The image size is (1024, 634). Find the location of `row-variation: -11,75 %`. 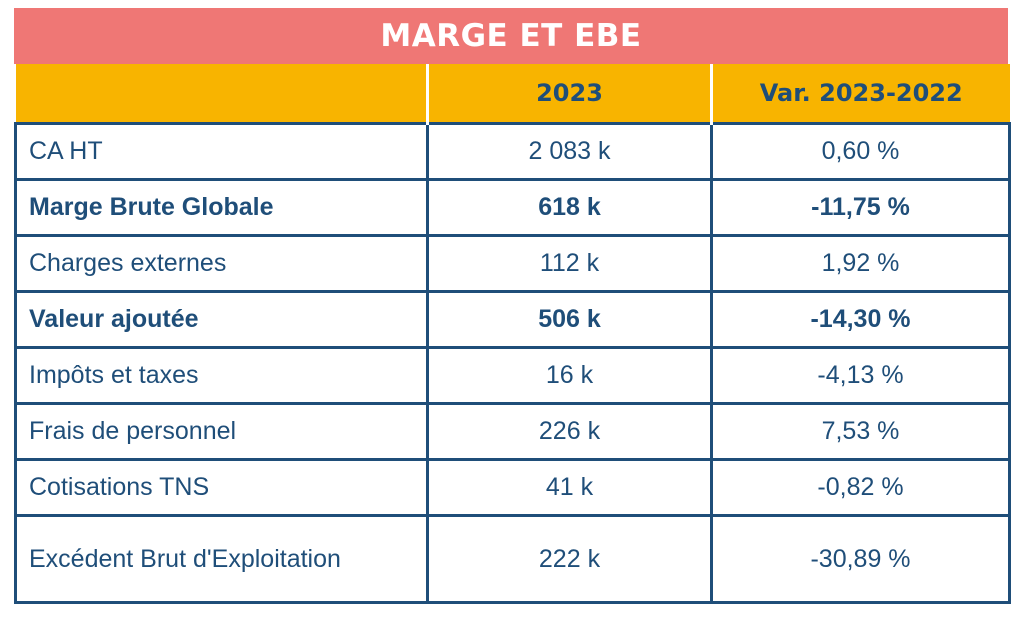

row-variation: -11,75 % is located at coordinates (860, 207).